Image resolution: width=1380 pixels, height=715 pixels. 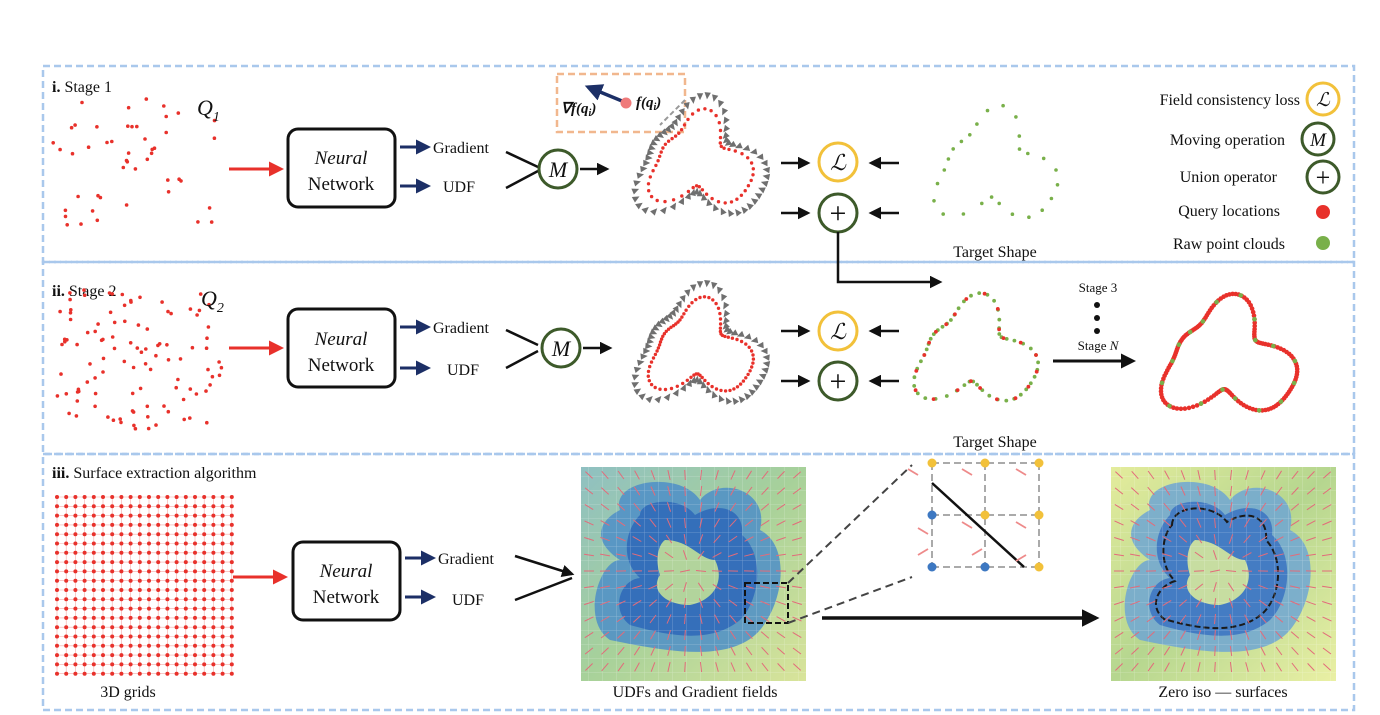 What do you see at coordinates (985, 515) in the screenshot?
I see `cell-vertex` at bounding box center [985, 515].